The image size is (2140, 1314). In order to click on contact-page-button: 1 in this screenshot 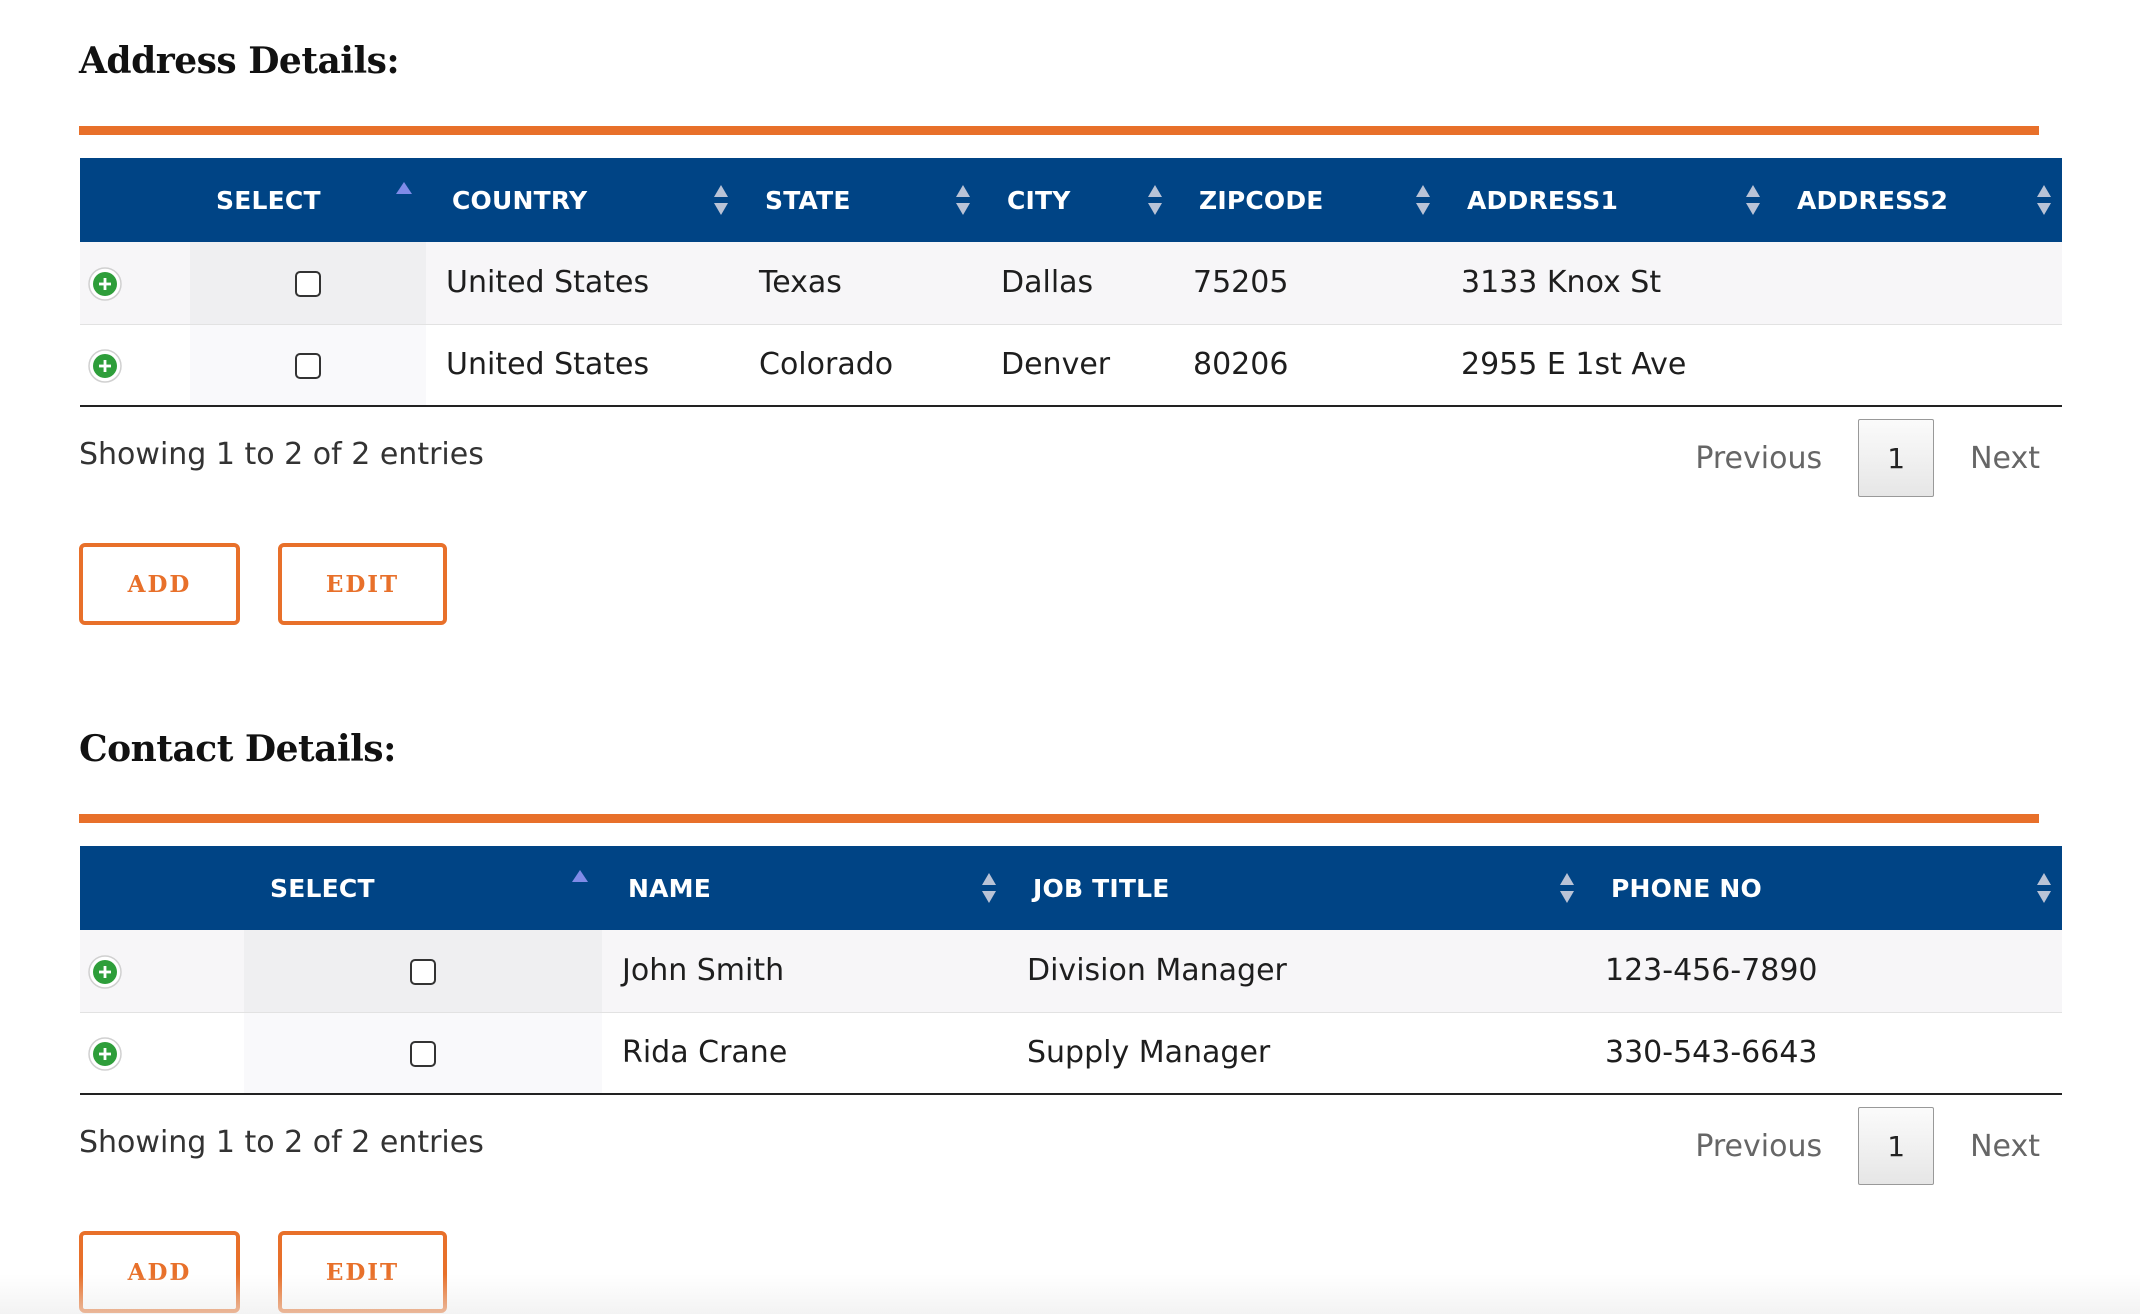, I will do `click(1896, 1146)`.